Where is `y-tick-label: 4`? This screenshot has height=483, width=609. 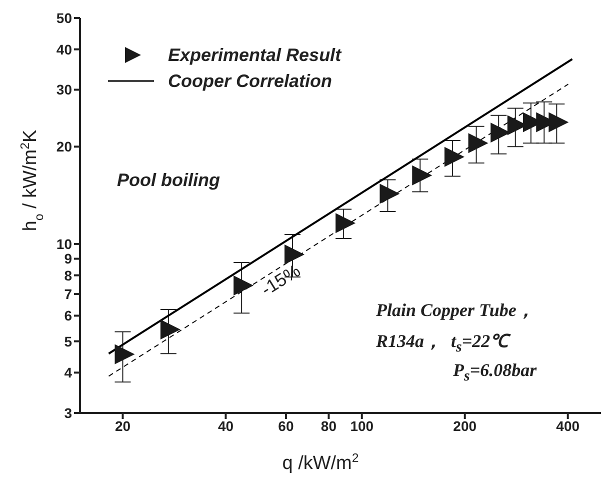 y-tick-label: 4 is located at coordinates (68, 372).